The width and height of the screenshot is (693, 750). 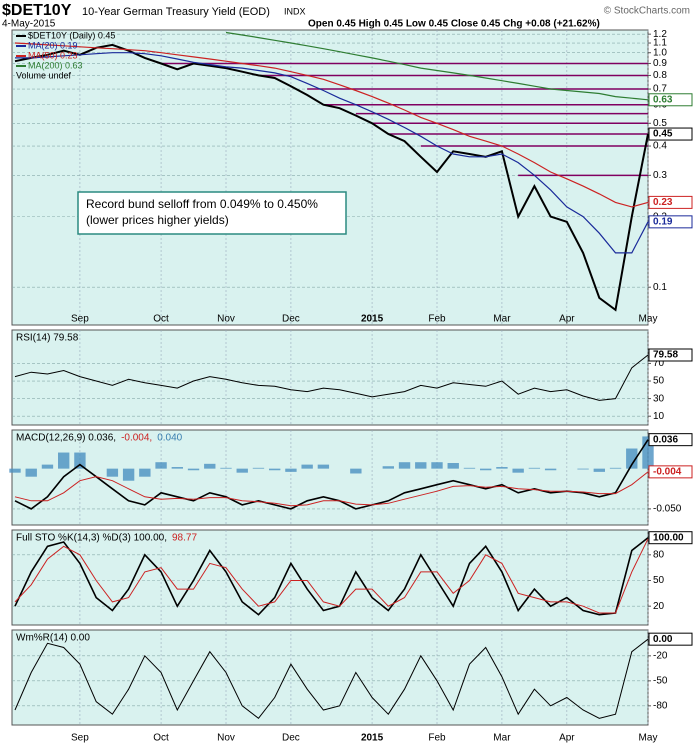 What do you see at coordinates (226, 319) in the screenshot?
I see `x-tick-label: Nov` at bounding box center [226, 319].